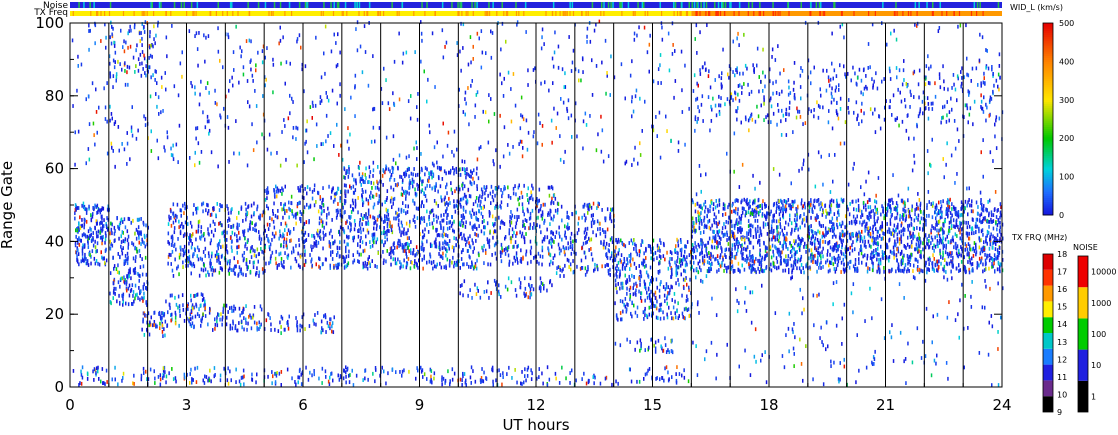 This screenshot has height=435, width=1118. I want to click on txfreq-segment, so click(846, 13).